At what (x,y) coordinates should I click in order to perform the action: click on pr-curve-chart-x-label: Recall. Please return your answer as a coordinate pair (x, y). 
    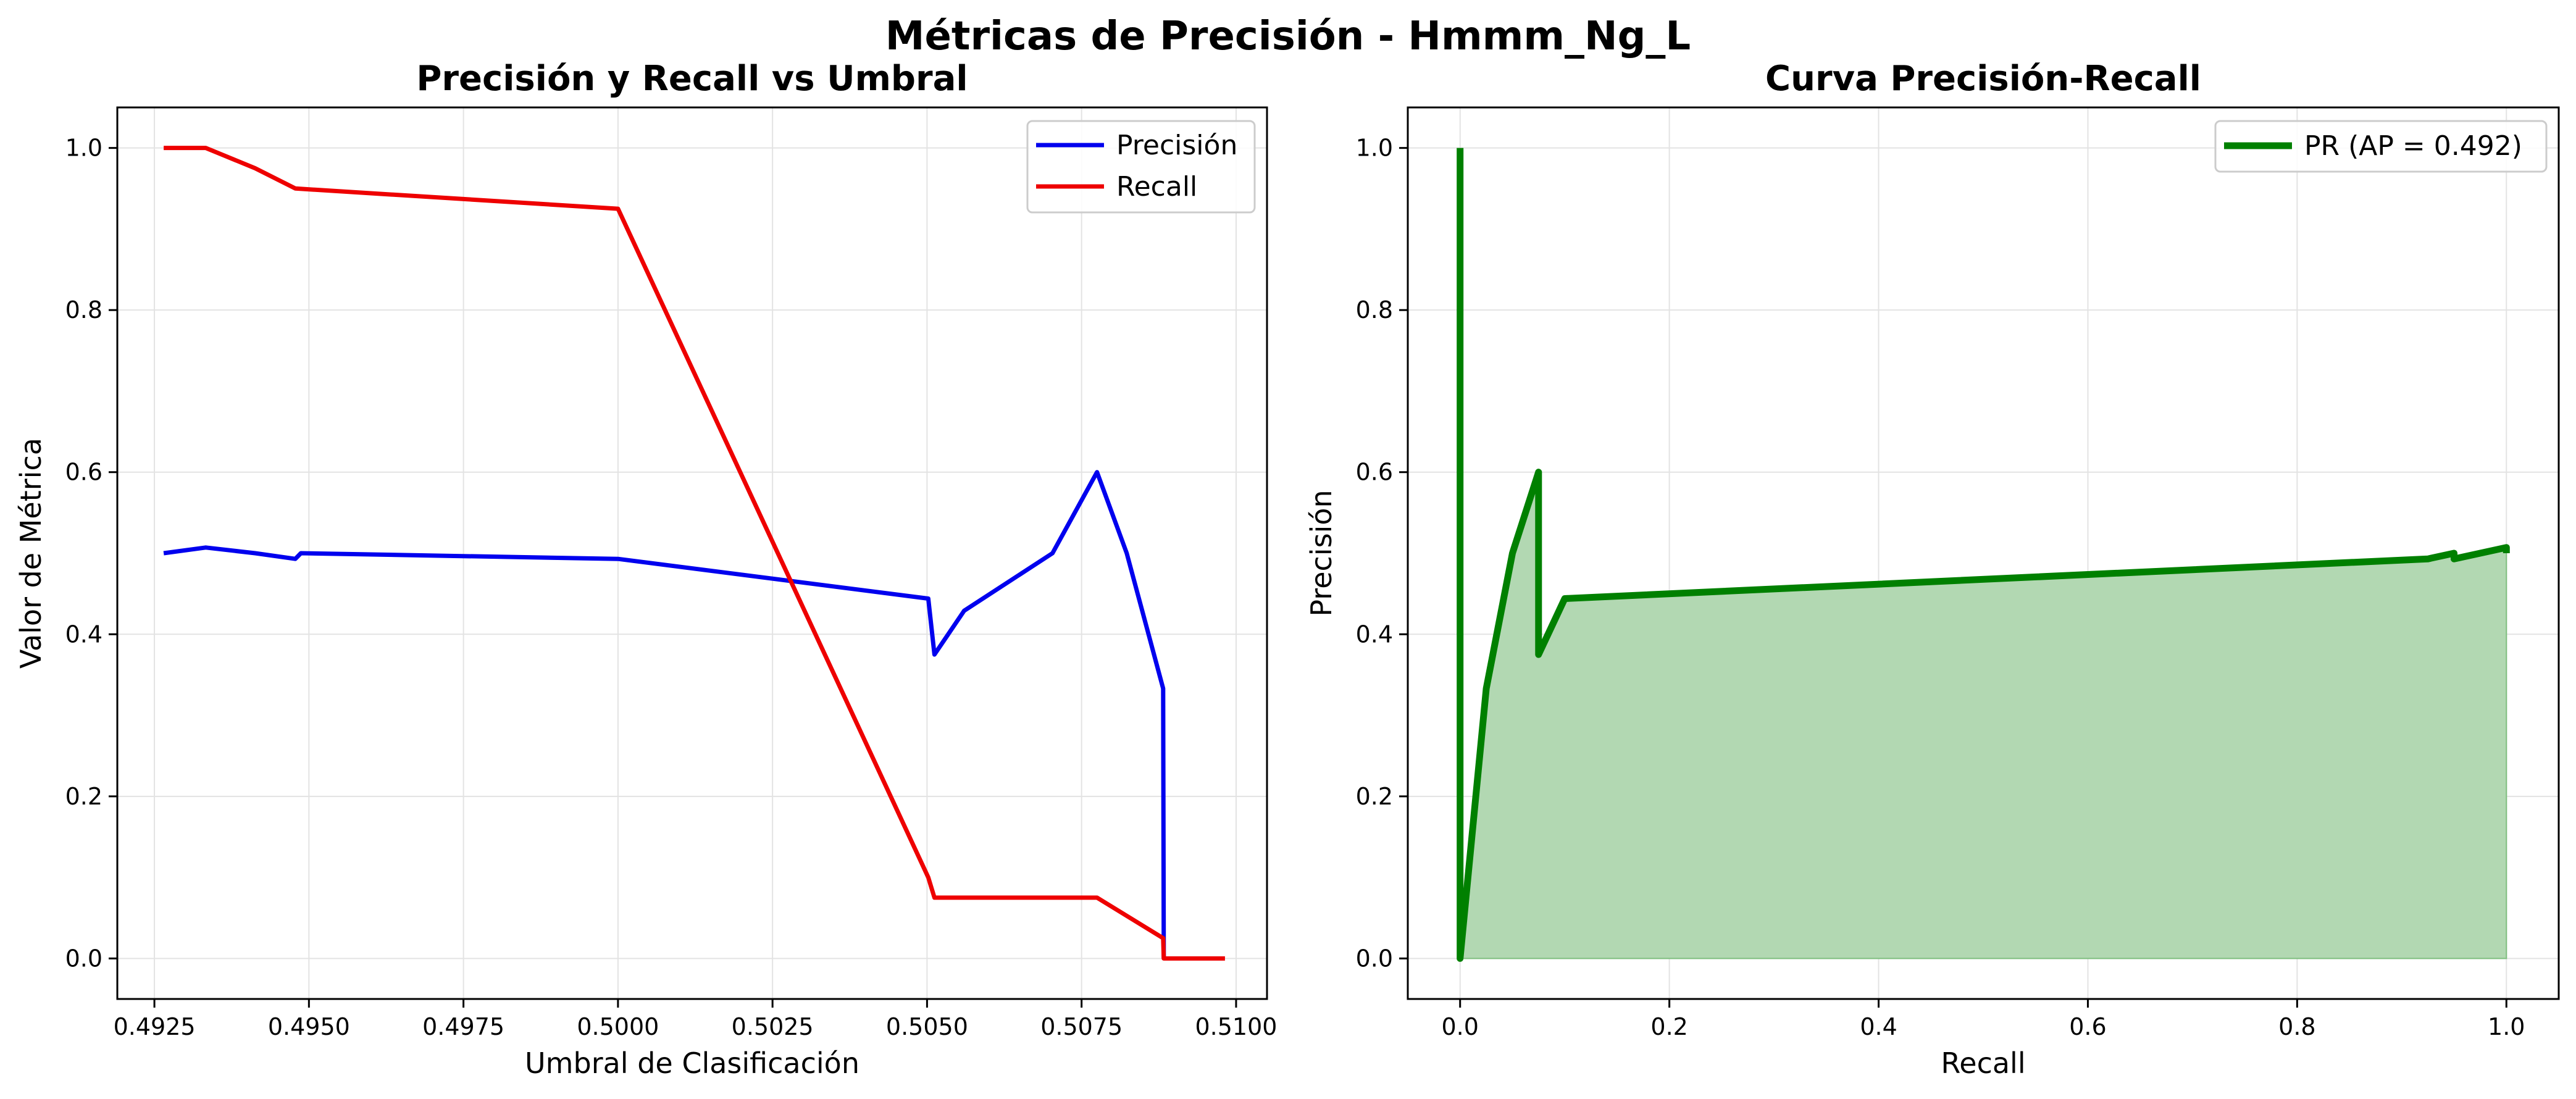
    Looking at the image, I should click on (1983, 1063).